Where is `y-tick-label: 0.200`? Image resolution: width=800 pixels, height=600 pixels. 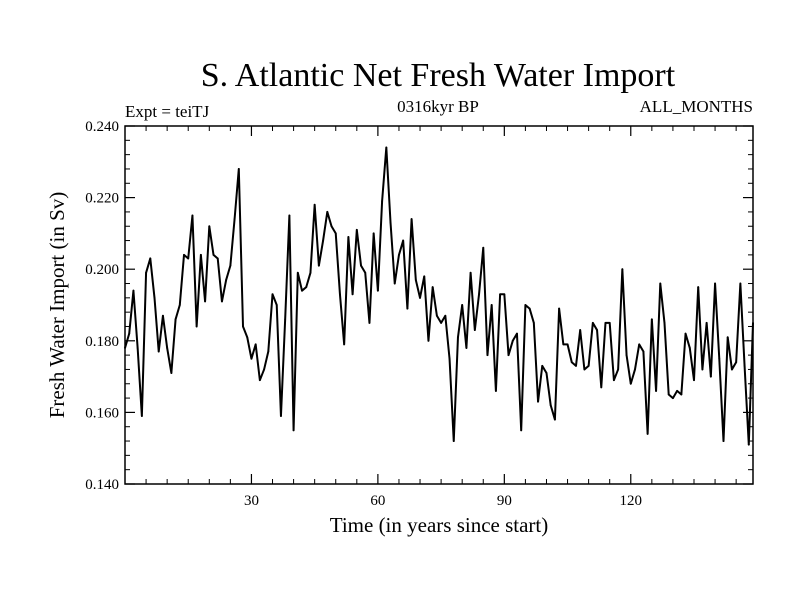
y-tick-label: 0.200 is located at coordinates (102, 270).